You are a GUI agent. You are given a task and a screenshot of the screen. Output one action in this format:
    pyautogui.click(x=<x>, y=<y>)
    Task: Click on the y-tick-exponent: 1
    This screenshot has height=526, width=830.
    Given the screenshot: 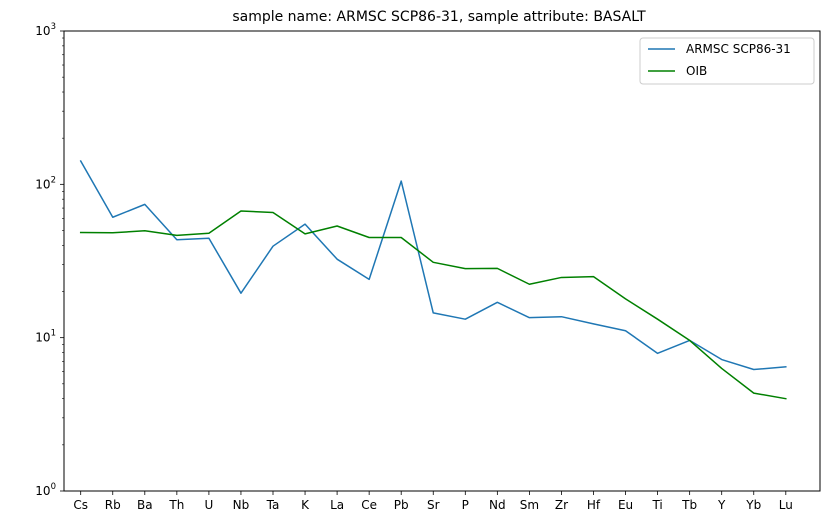 What is the action you would take?
    pyautogui.click(x=53, y=334)
    